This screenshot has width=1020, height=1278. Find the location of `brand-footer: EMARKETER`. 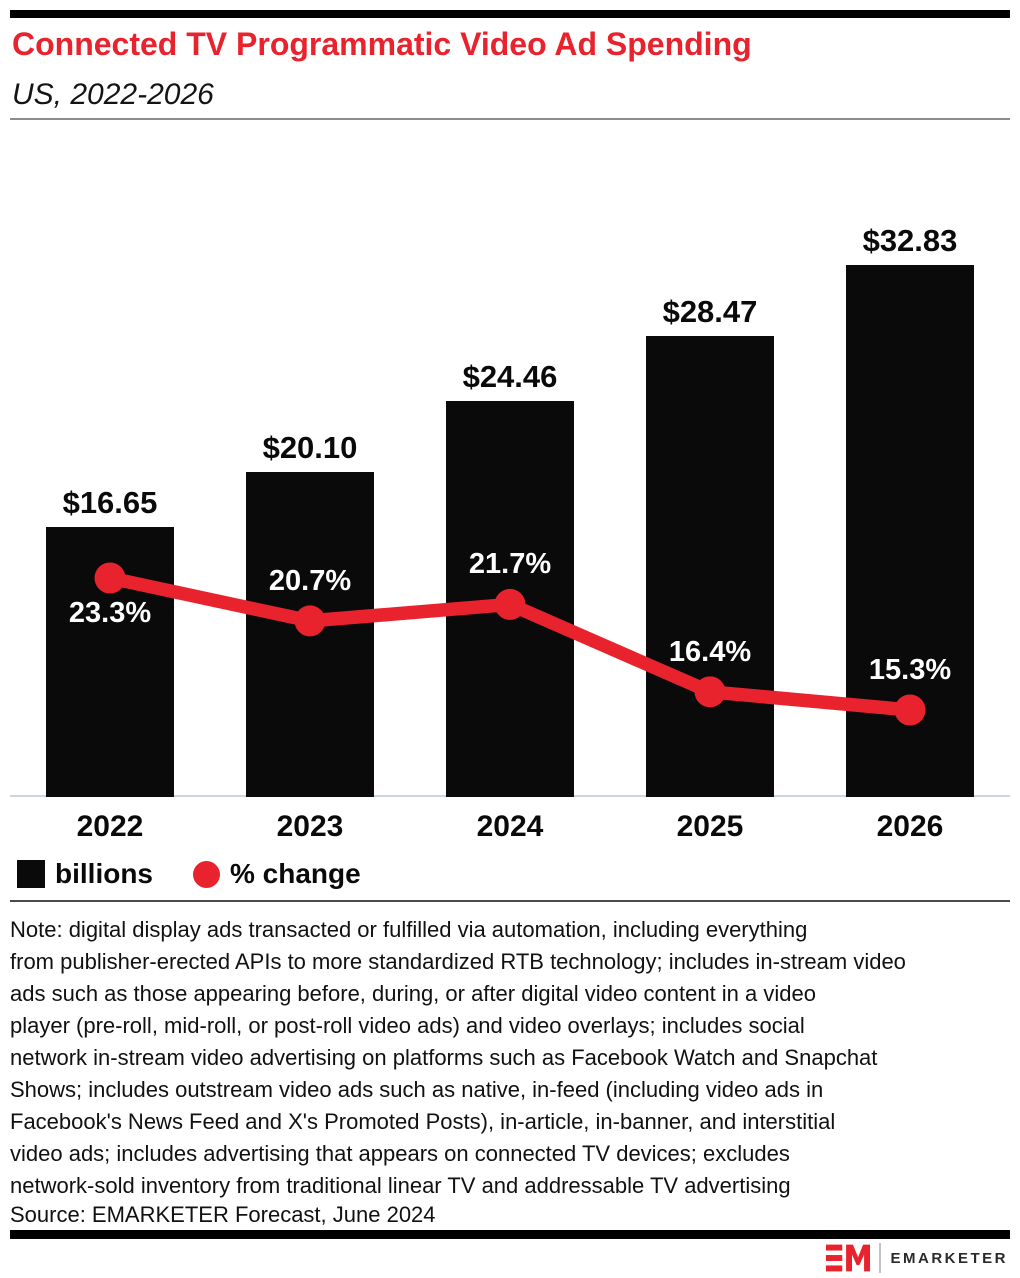

brand-footer: EMARKETER is located at coordinates (917, 1258).